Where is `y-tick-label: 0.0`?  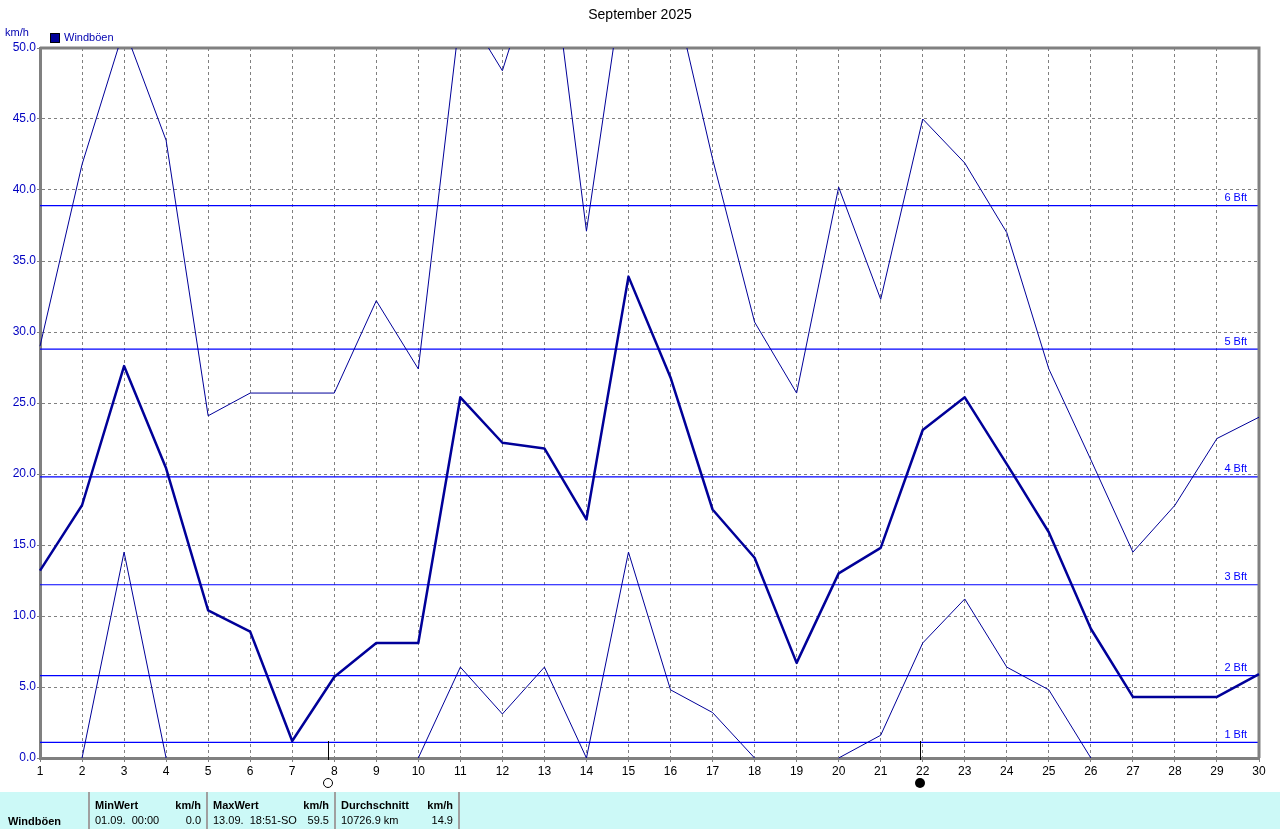
y-tick-label: 0.0 is located at coordinates (28, 757).